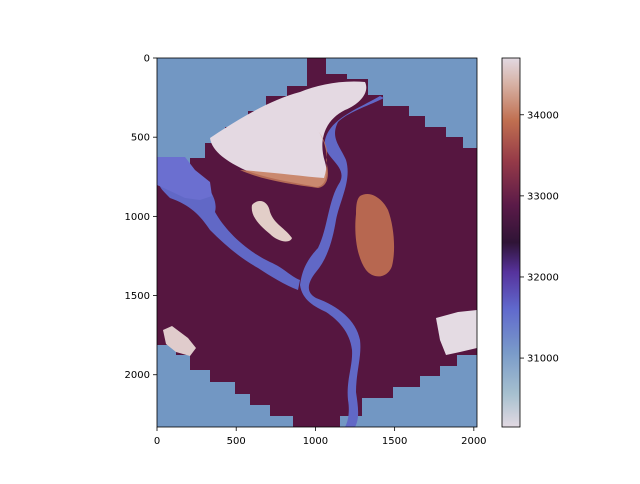 This screenshot has width=640, height=484. Describe the element at coordinates (543, 359) in the screenshot. I see `colorbar-tick-label: 31000` at that location.